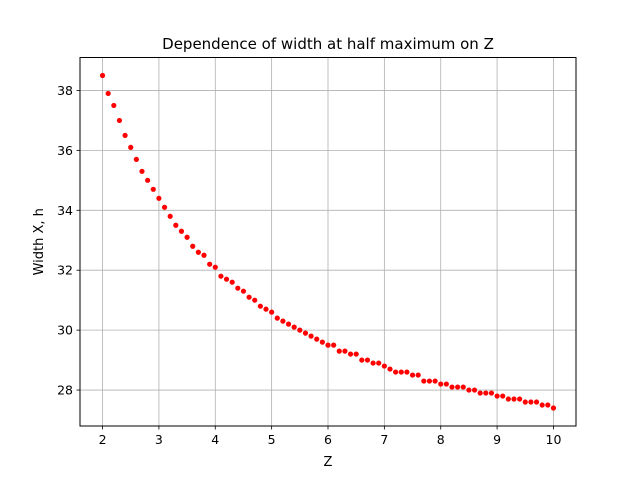  I want to click on y-tick-label: 30, so click(65, 330).